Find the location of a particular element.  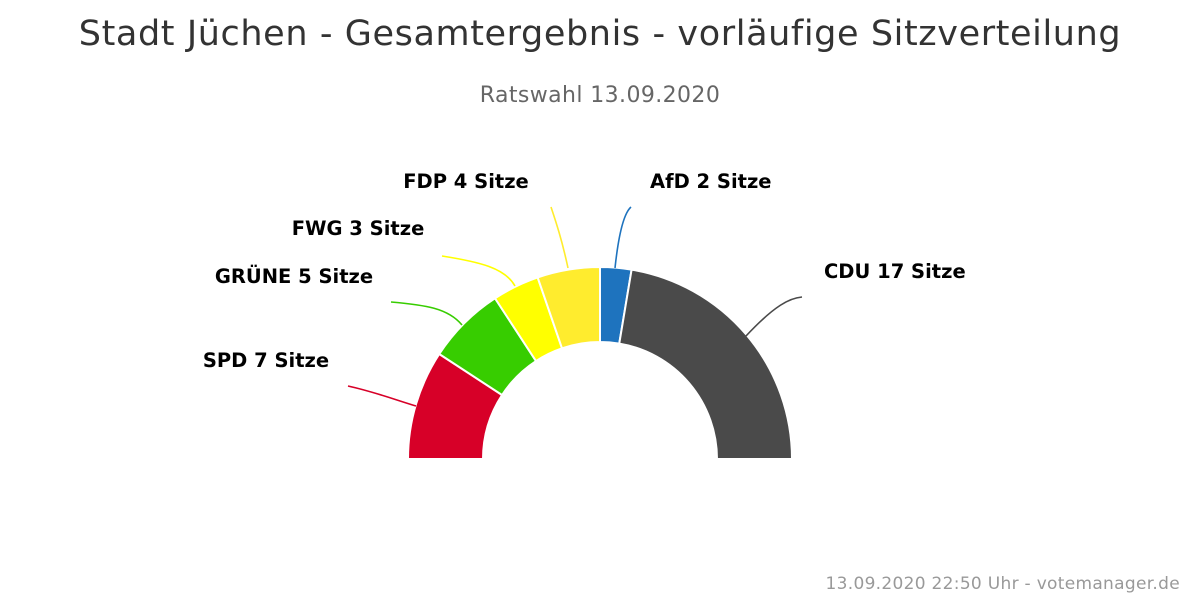

data-label-grüne: GRÜNE 5 Sitze is located at coordinates (294, 276).